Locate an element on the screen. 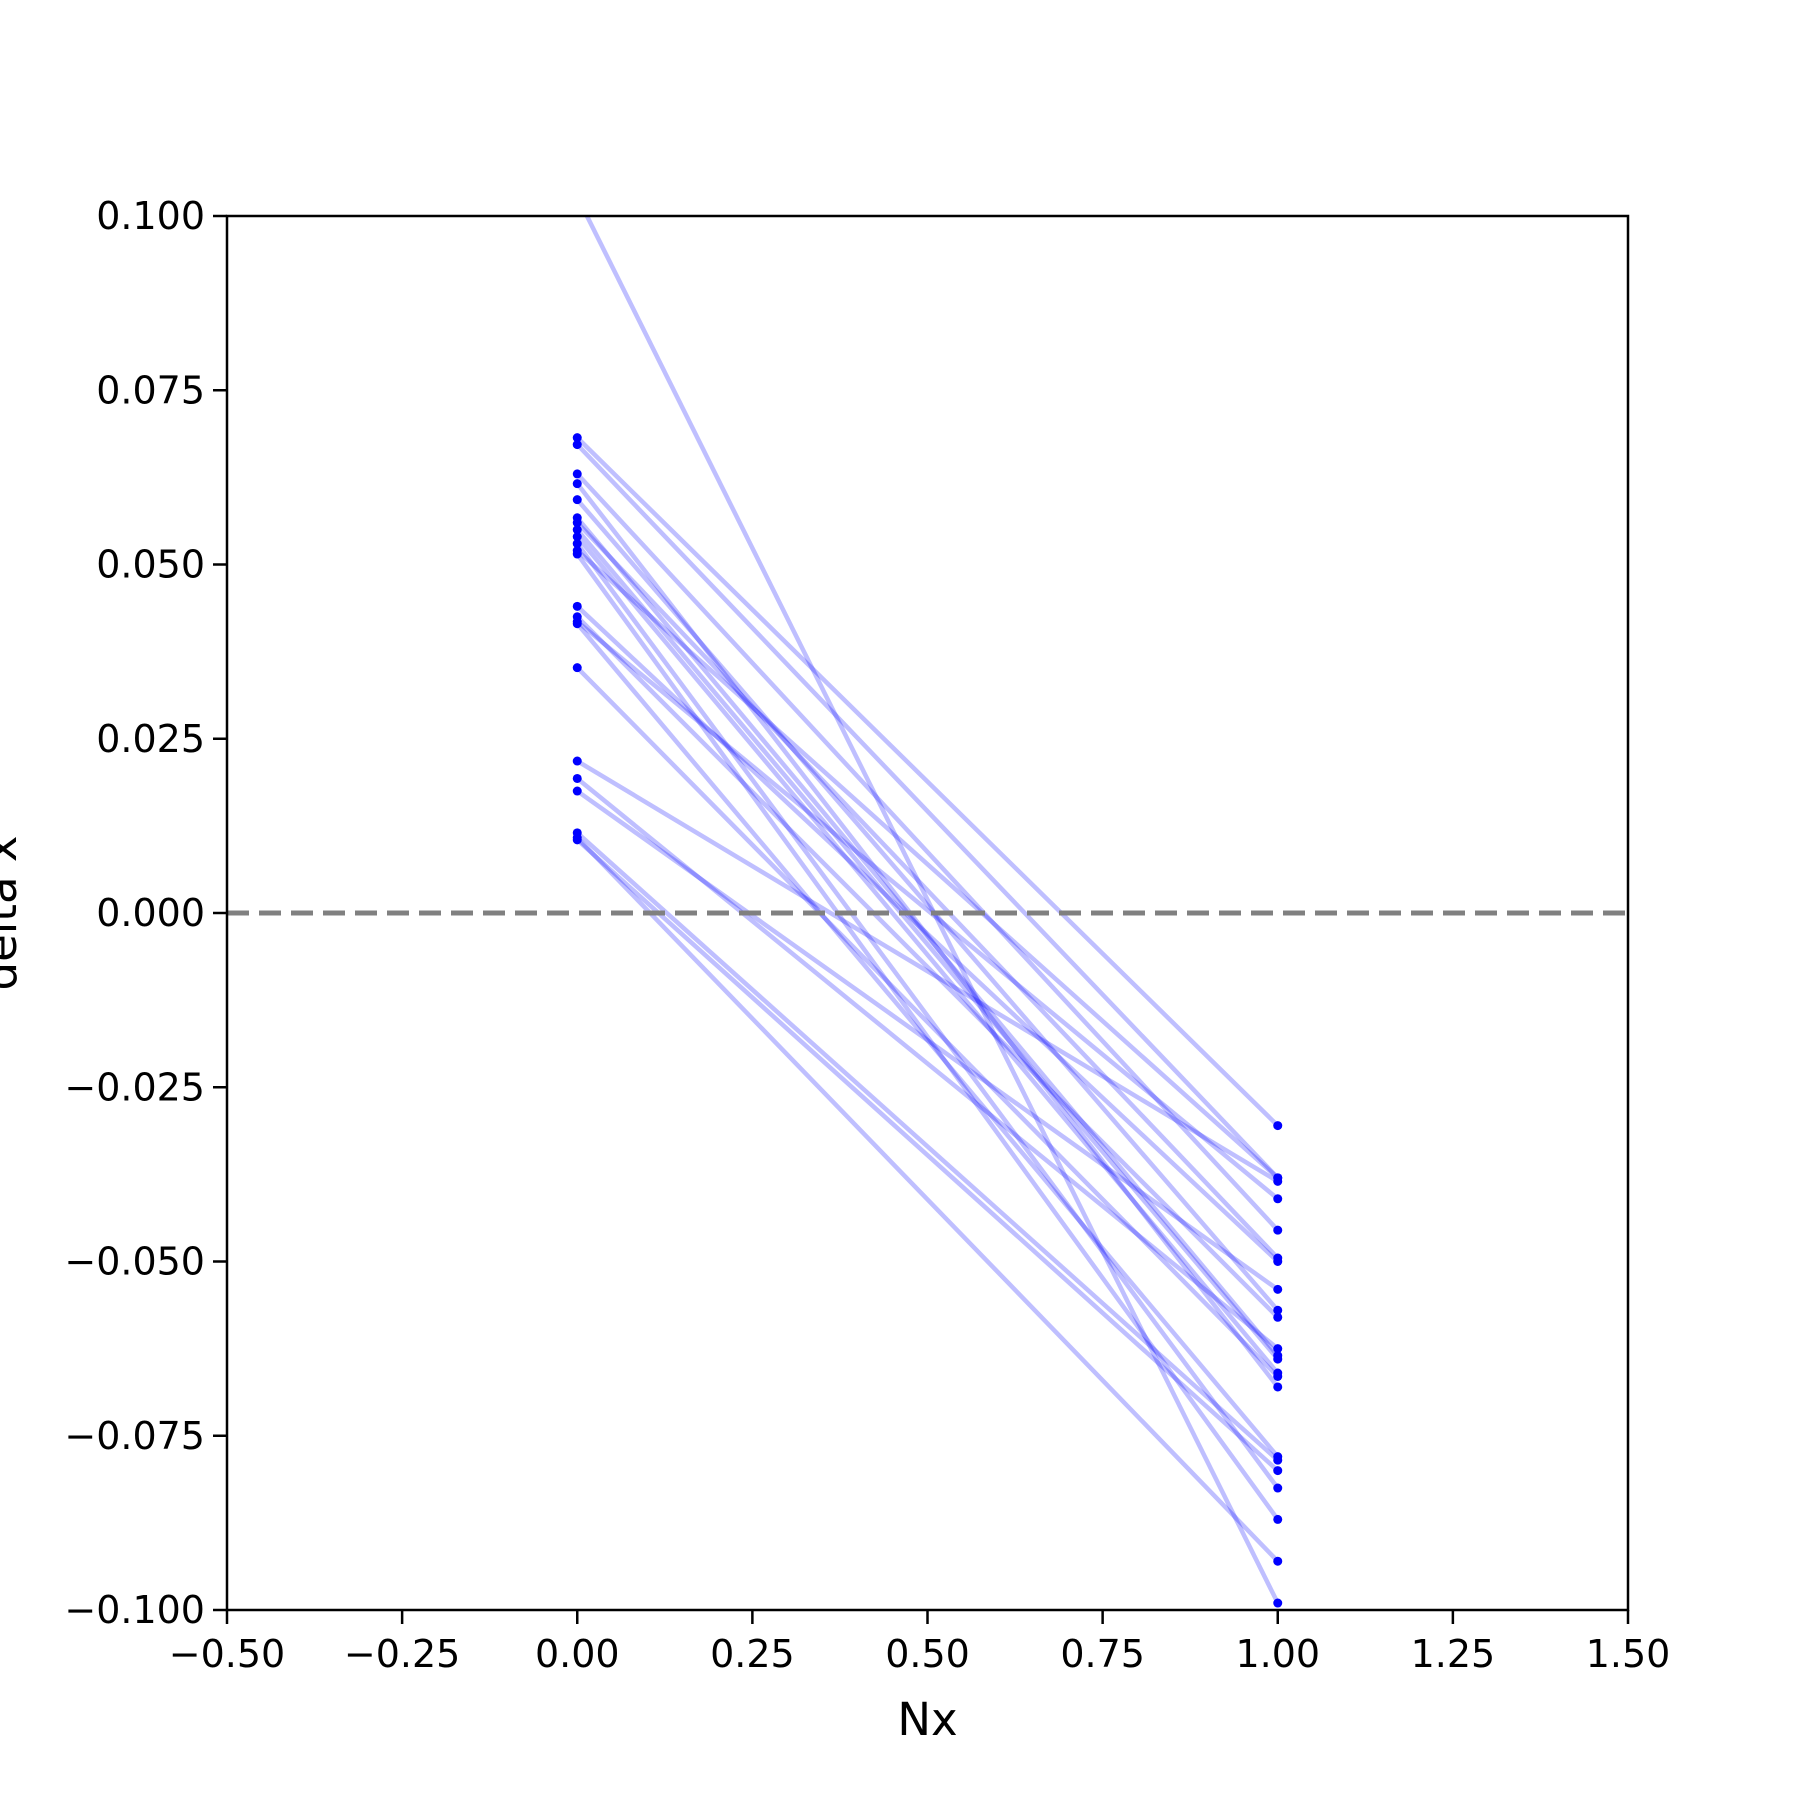 The width and height of the screenshot is (1800, 1800). x-axis: −0.50 −0.25 0.00 0.25 0.50 0.75 1.00 1.25 1.50 is located at coordinates (920, 1643).